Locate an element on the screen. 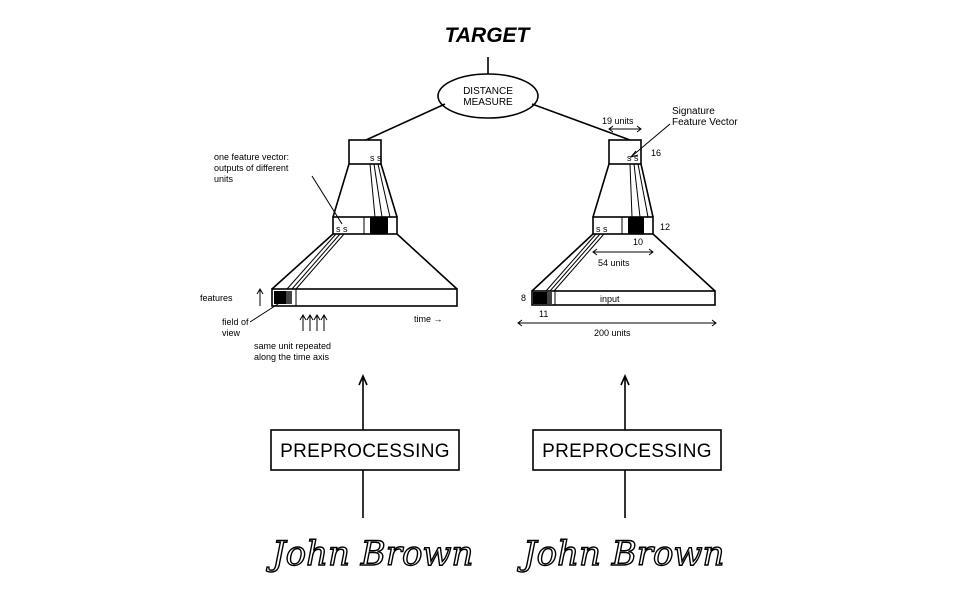  left-input-layer is located at coordinates (364, 297).